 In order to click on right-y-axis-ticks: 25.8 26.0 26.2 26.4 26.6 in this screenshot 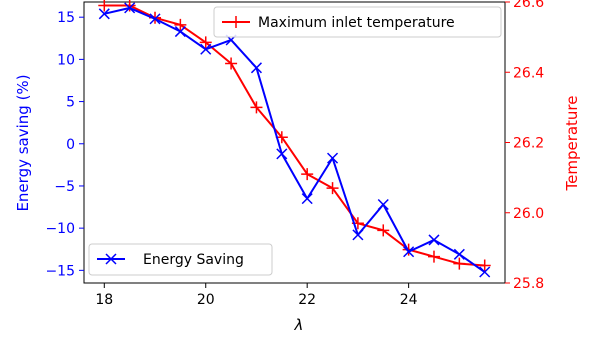, I will do `click(524, 146)`.